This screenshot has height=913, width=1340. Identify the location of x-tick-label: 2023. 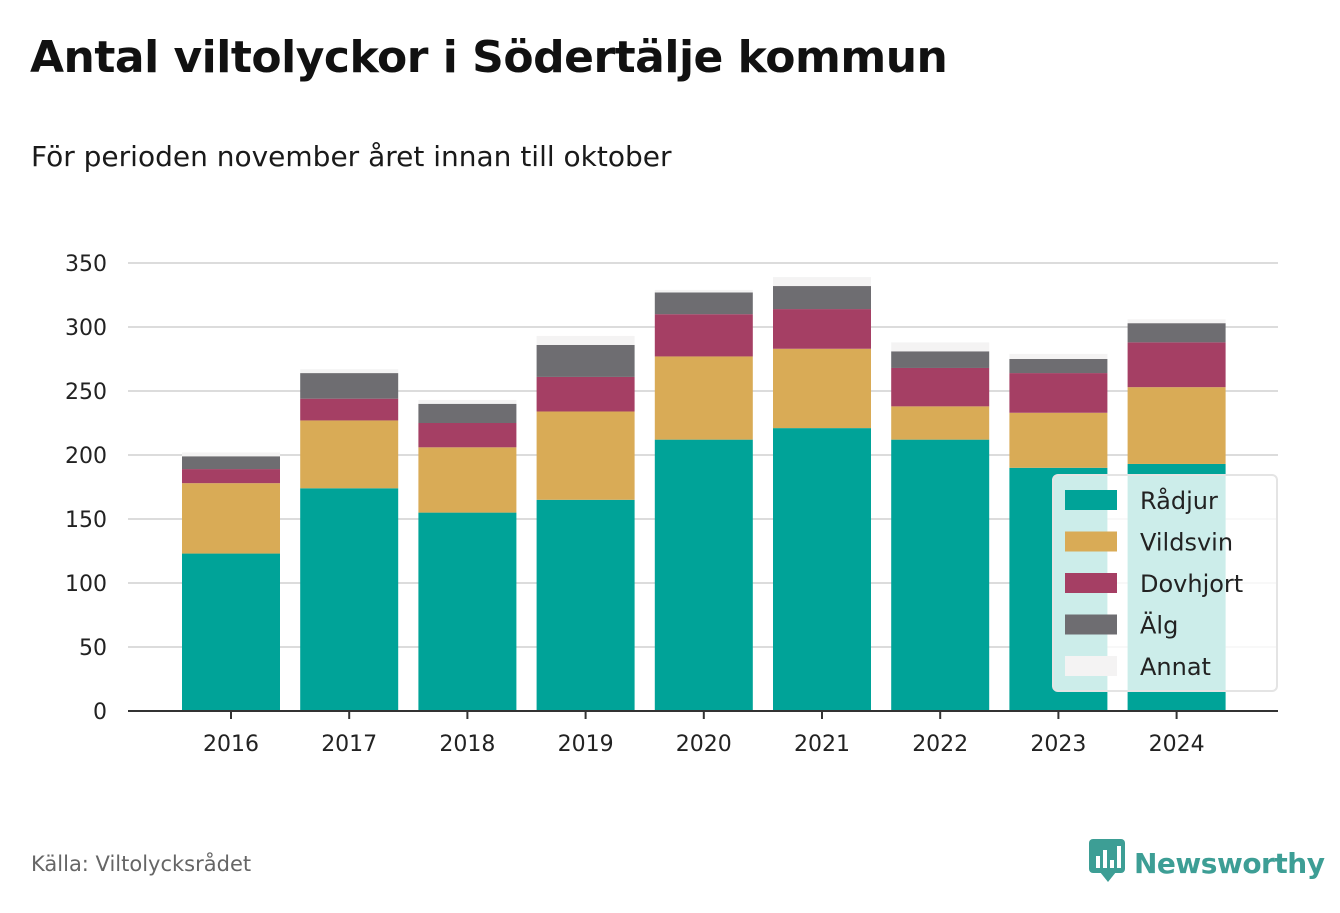
(1058, 744).